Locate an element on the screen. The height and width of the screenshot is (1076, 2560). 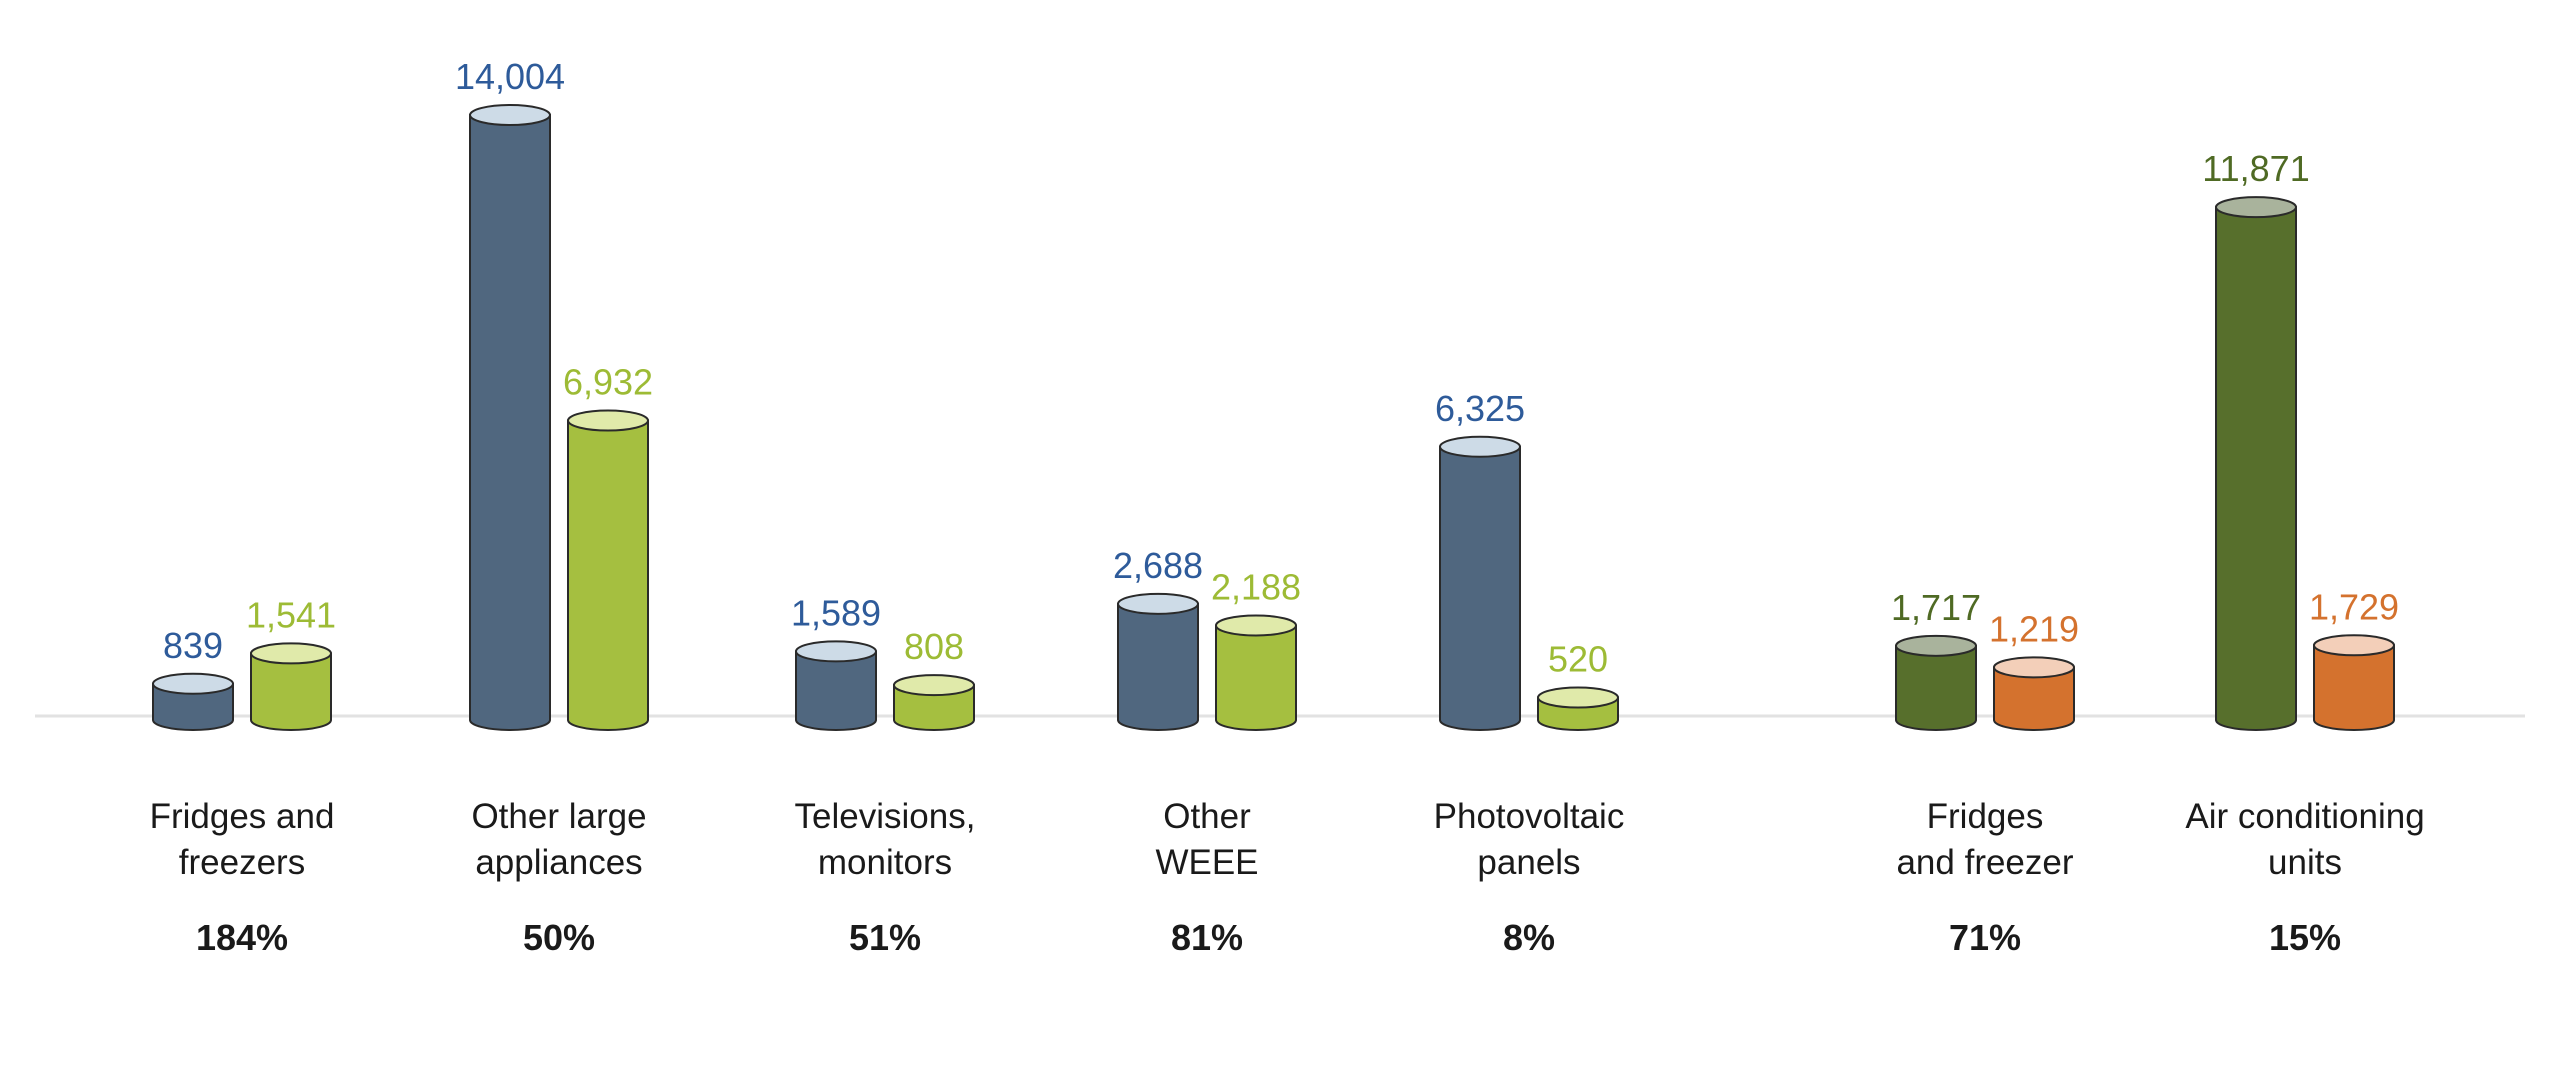
category-label: appliances is located at coordinates (558, 862).